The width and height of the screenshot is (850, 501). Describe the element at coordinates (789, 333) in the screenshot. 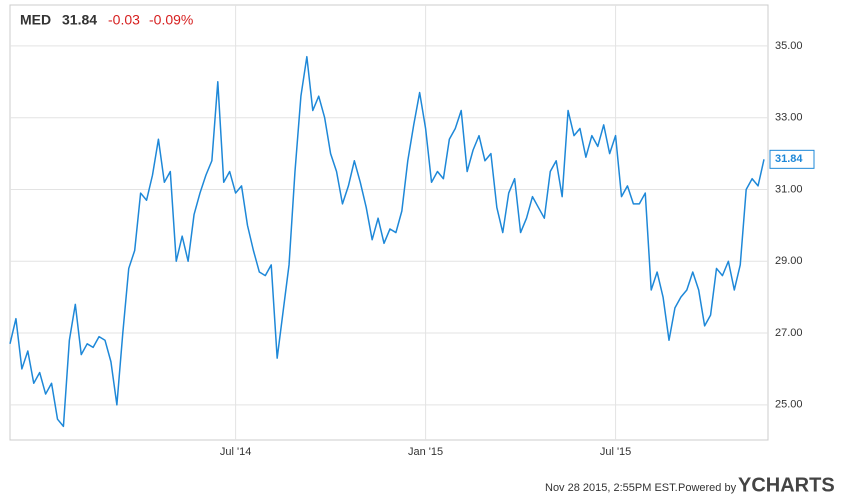

I see `y-tick-label: 27.00` at that location.